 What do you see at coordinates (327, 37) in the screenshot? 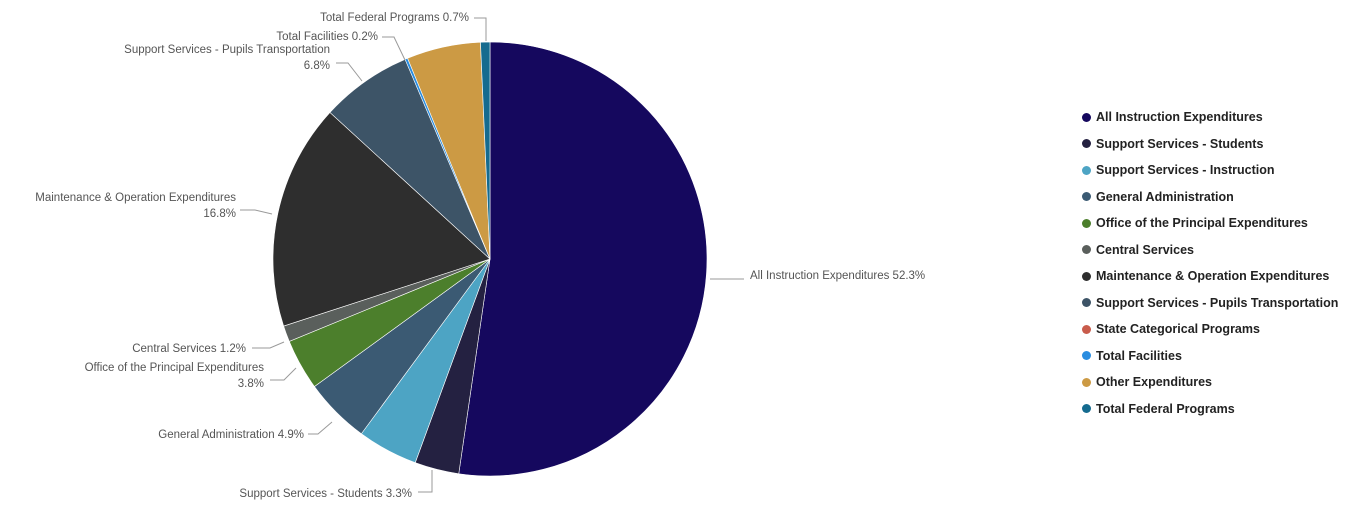
I see `data-label-9: Total Facilities 0.2%` at bounding box center [327, 37].